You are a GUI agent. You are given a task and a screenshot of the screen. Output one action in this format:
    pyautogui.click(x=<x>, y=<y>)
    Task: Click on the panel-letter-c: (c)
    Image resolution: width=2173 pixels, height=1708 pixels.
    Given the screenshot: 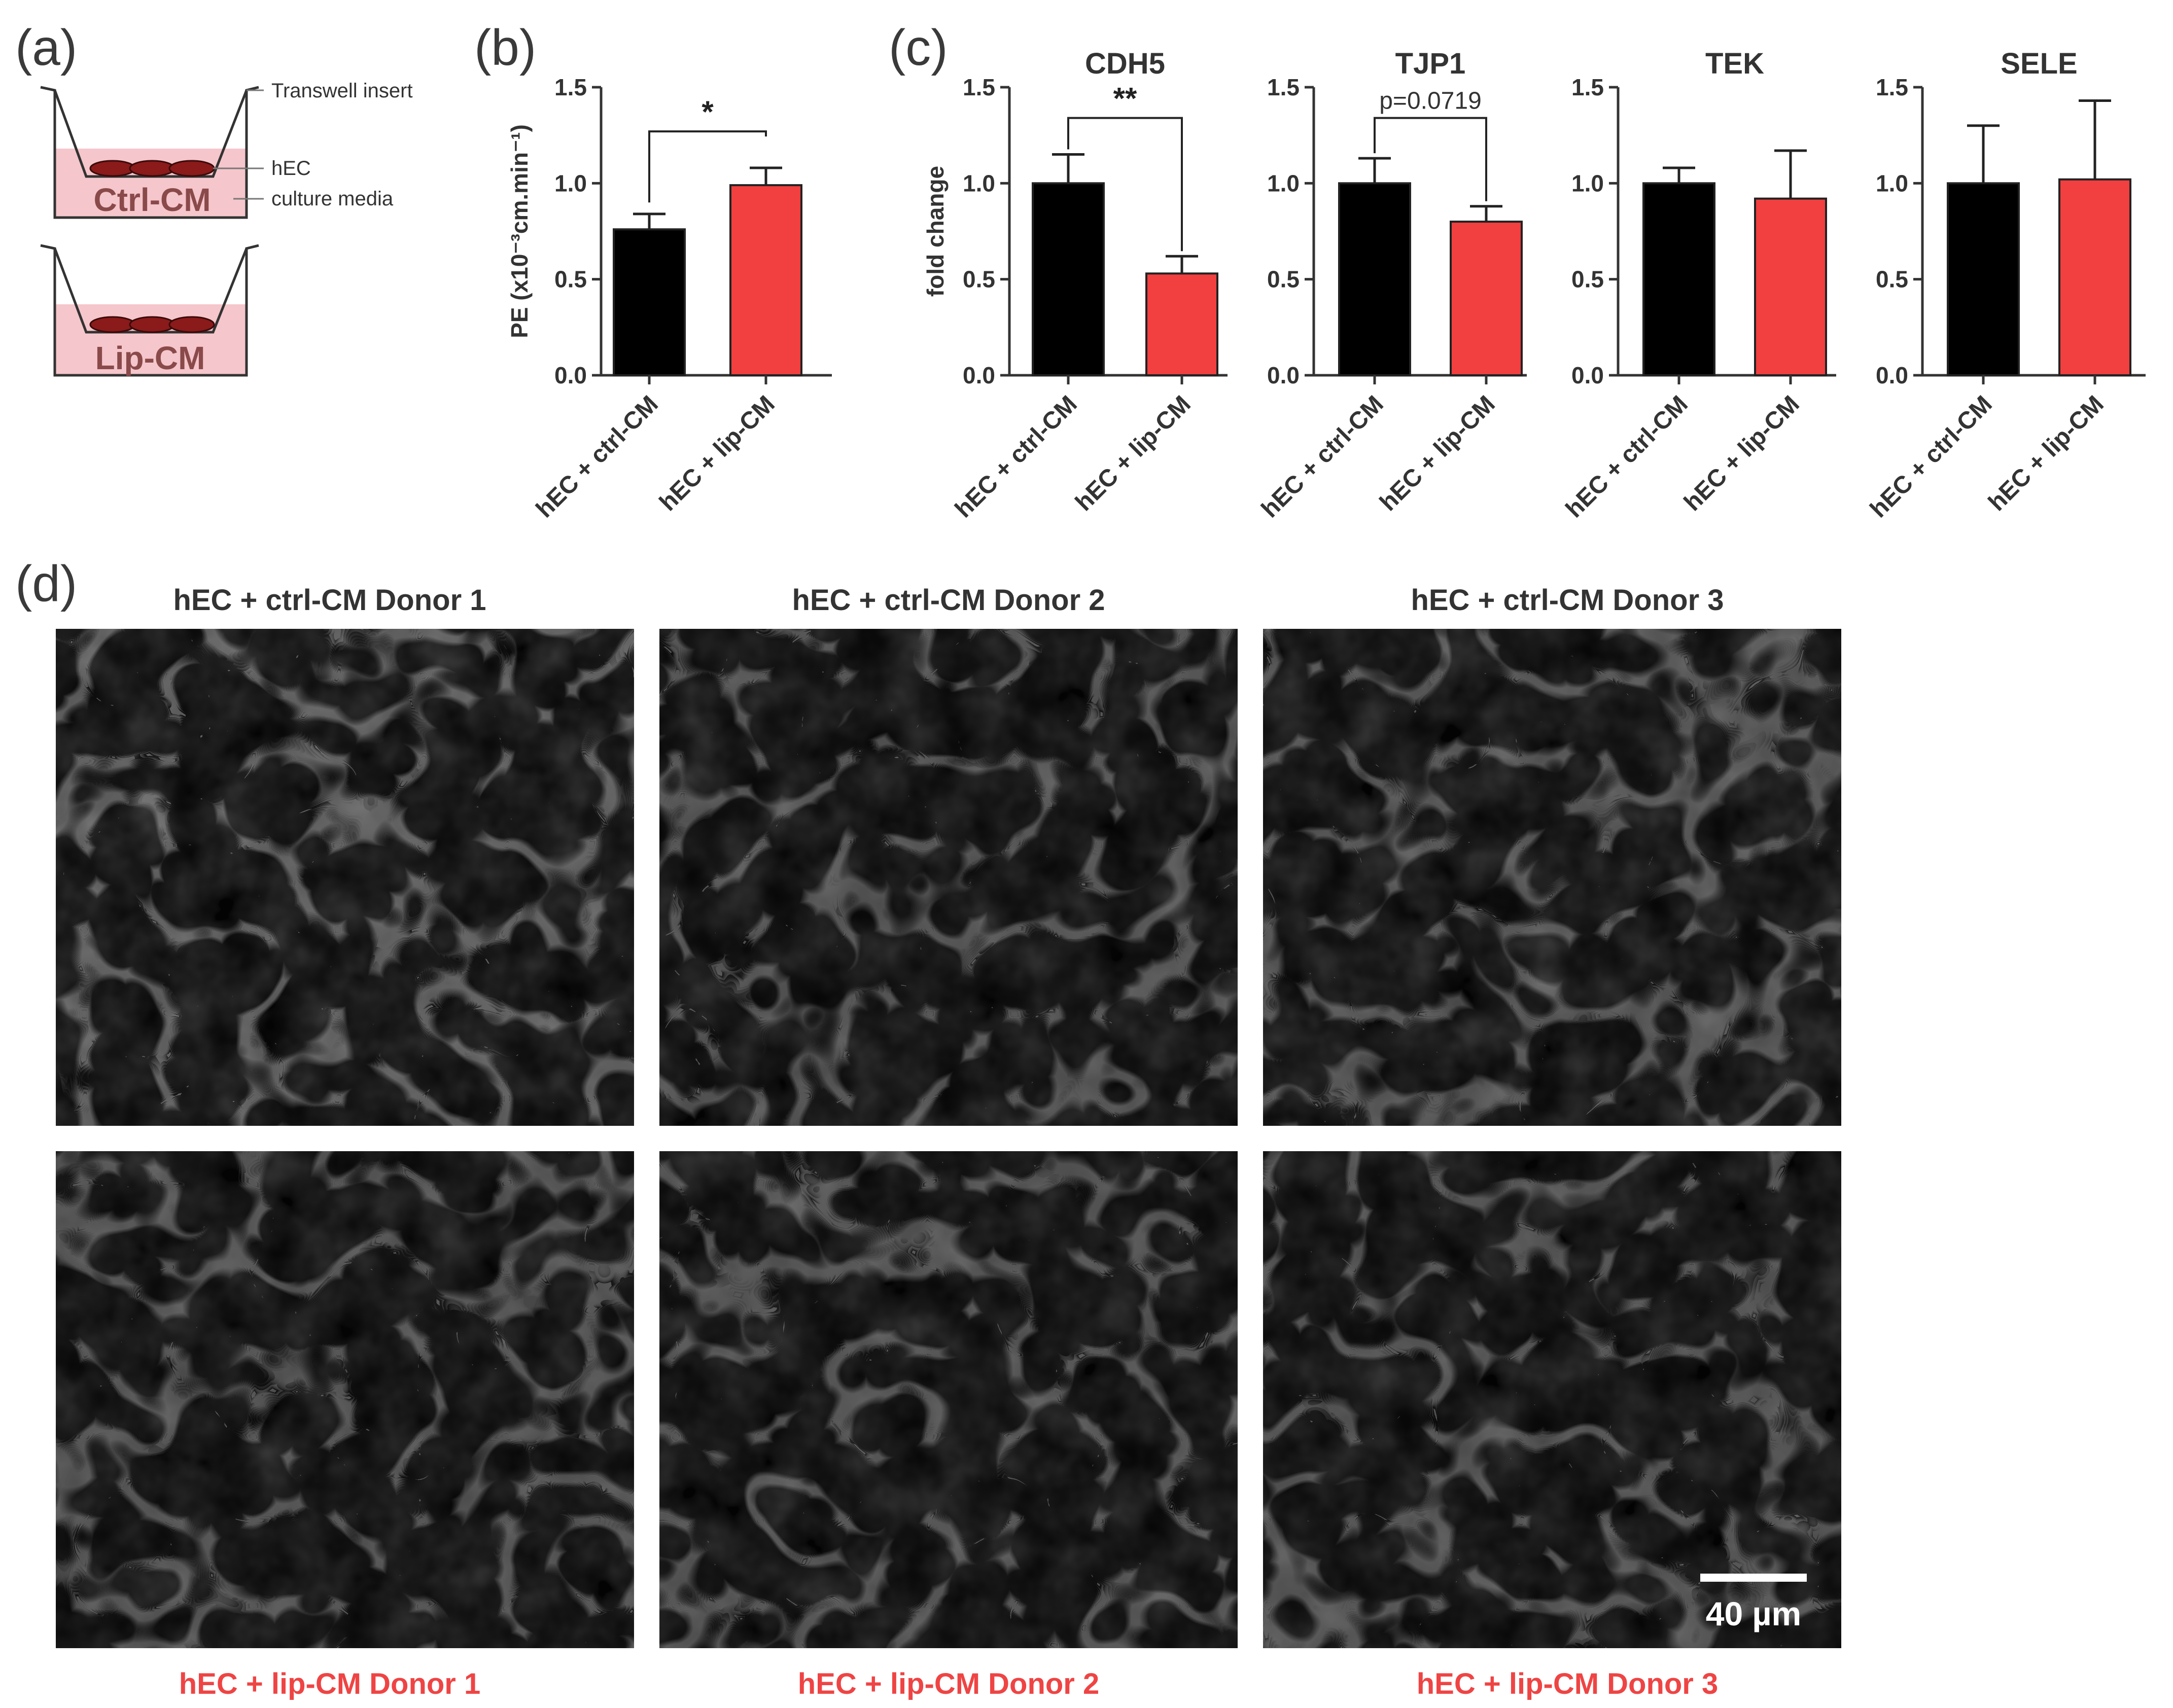 What is the action you would take?
    pyautogui.click(x=918, y=47)
    